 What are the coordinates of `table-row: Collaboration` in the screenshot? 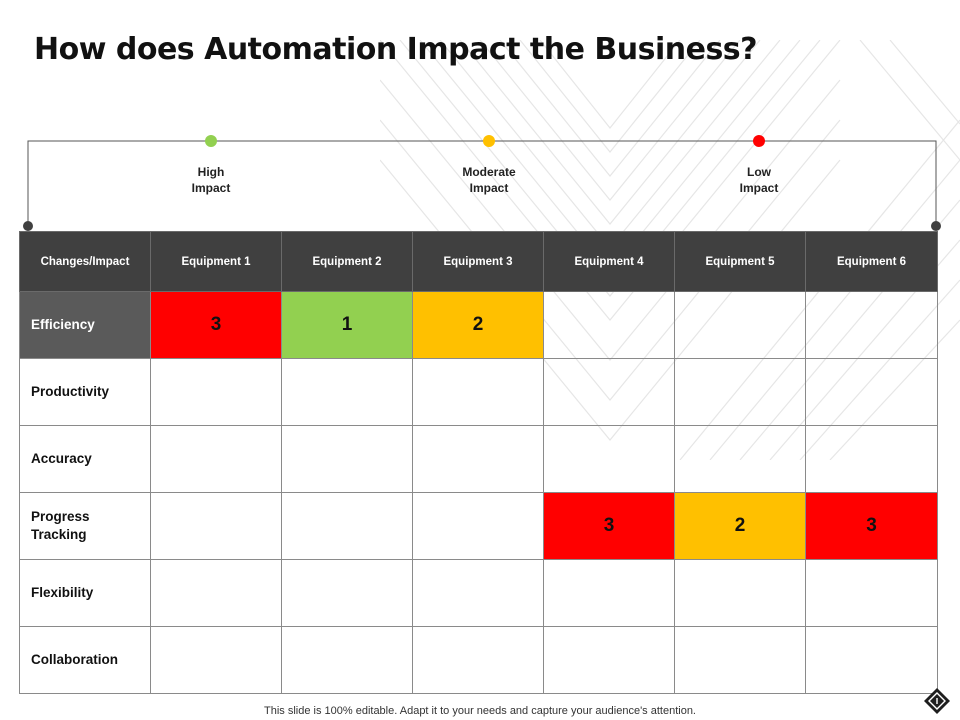 It's located at (478, 660).